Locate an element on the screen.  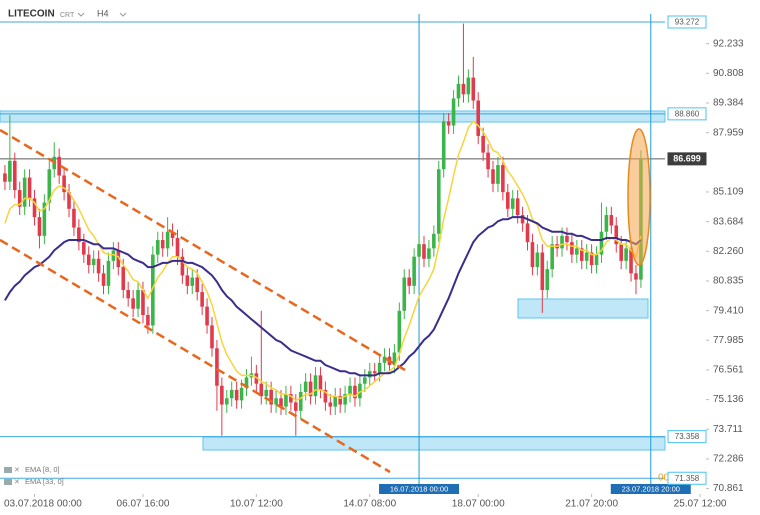
y-tick-label: 72.286 is located at coordinates (728, 459).